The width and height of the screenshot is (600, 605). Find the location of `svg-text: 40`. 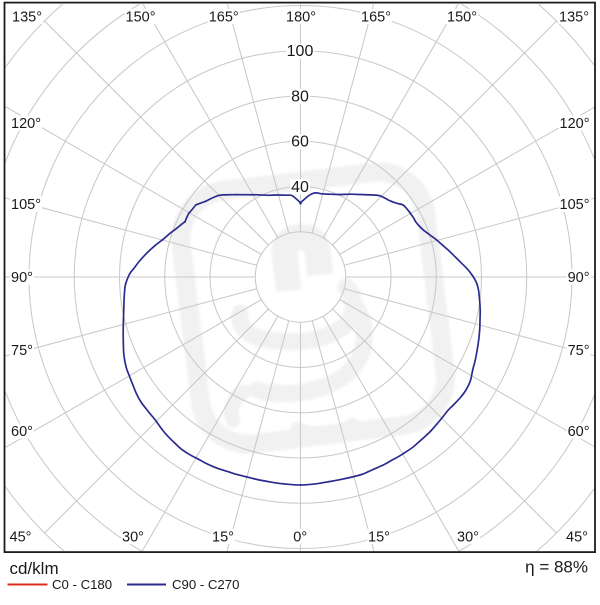

svg-text: 40 is located at coordinates (300, 187).